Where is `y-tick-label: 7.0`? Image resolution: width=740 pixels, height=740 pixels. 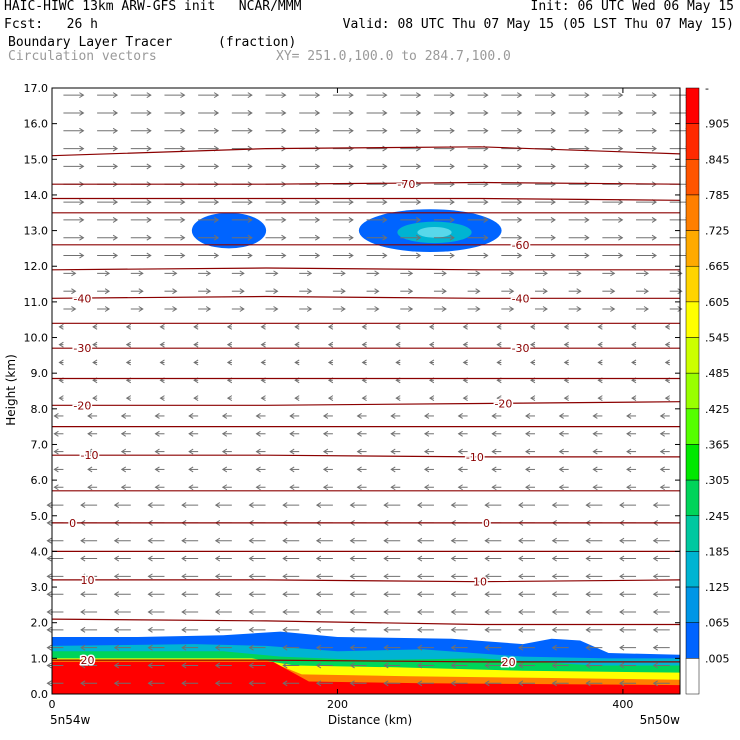 y-tick-label: 7.0 is located at coordinates (40, 444).